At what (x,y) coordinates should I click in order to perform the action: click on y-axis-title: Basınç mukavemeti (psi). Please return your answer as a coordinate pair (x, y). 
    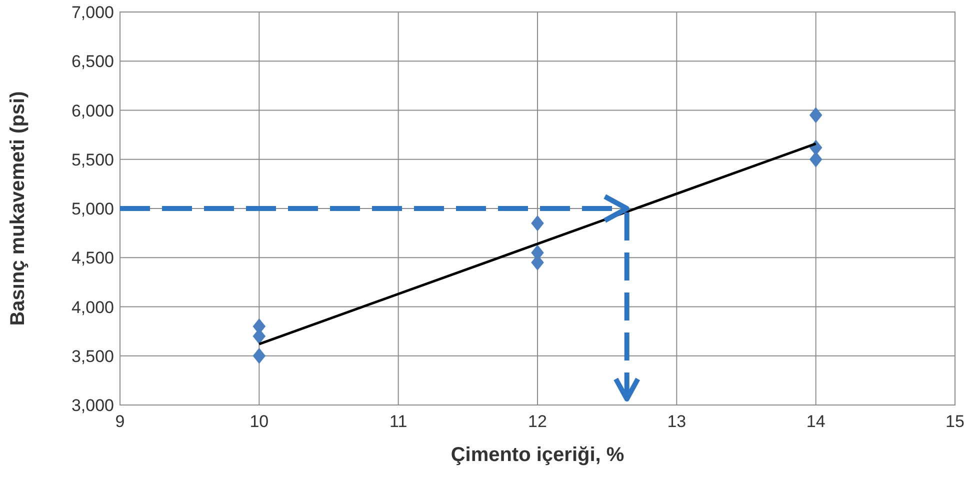
    Looking at the image, I should click on (18, 208).